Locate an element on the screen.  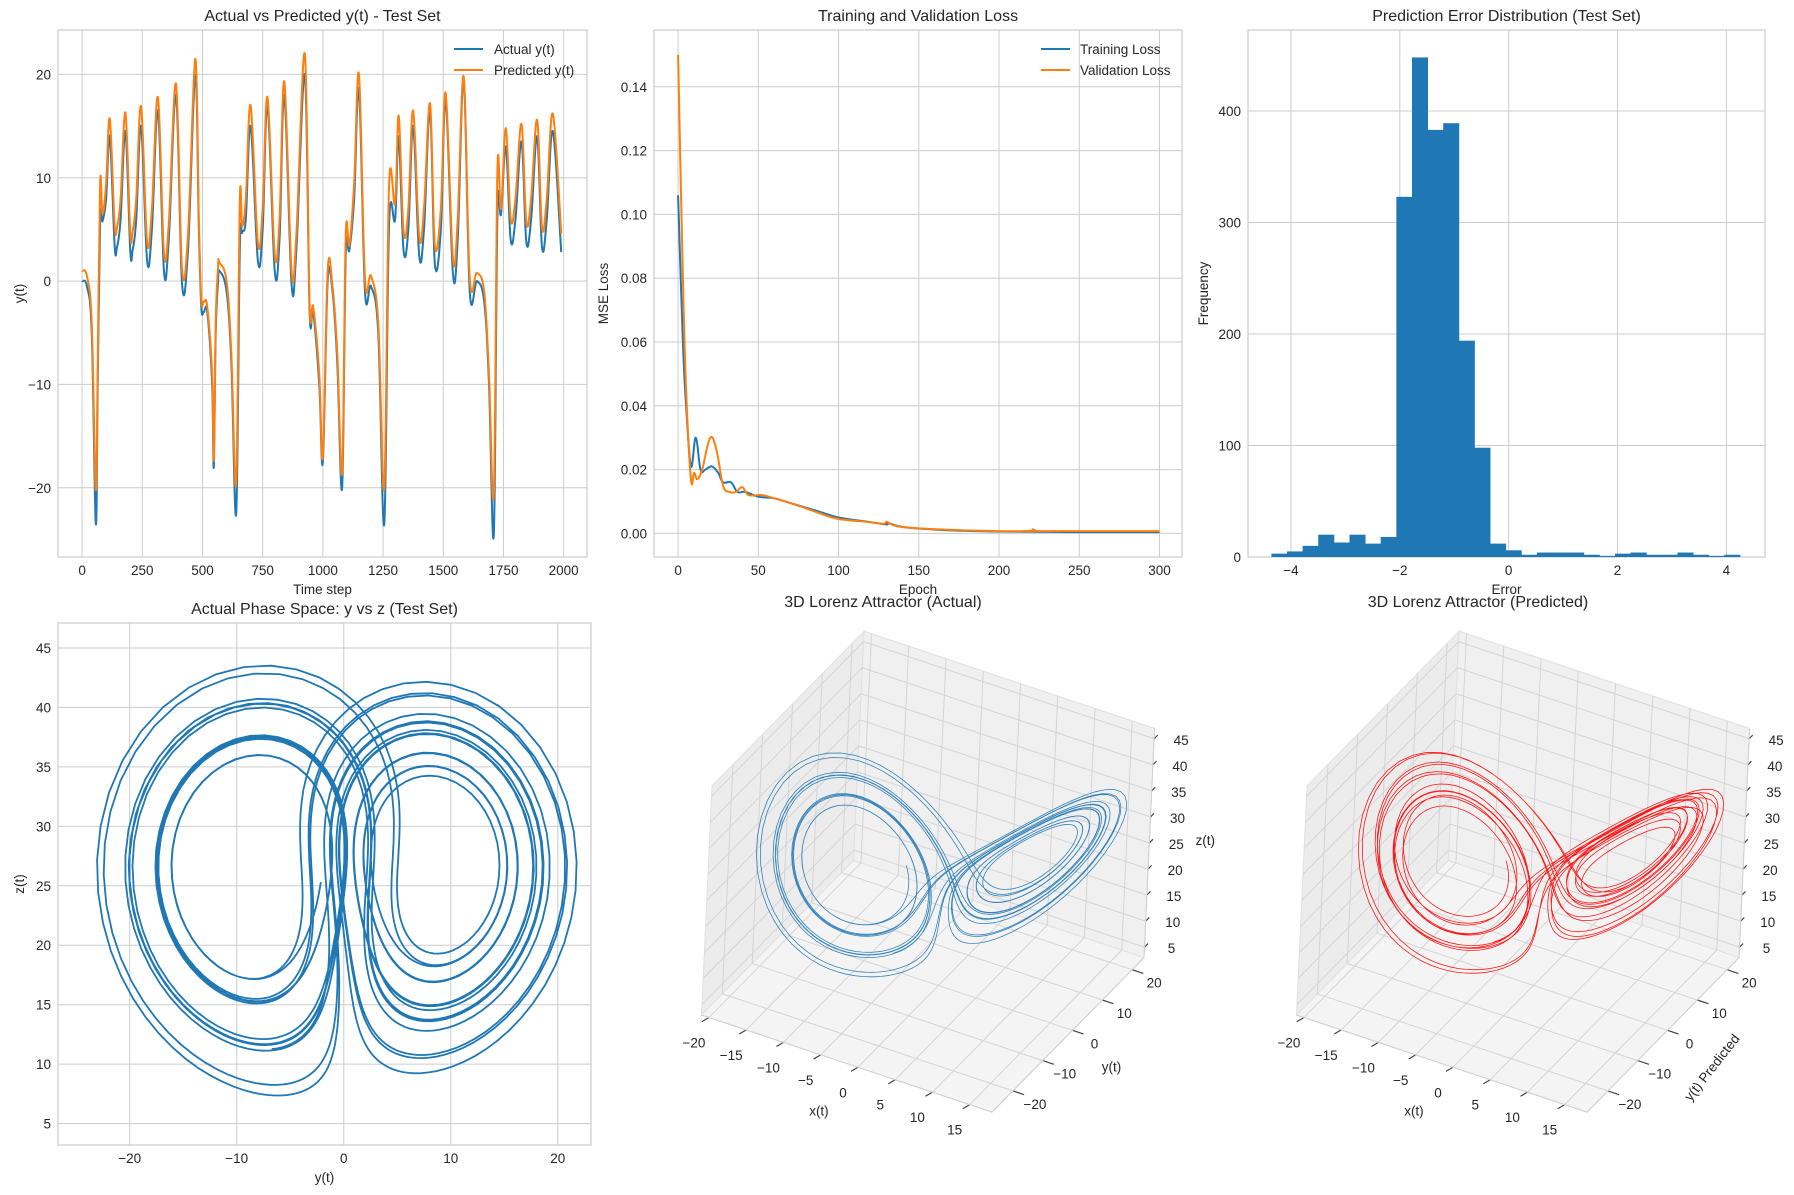
x-tick-label: 10 is located at coordinates (1512, 1117).